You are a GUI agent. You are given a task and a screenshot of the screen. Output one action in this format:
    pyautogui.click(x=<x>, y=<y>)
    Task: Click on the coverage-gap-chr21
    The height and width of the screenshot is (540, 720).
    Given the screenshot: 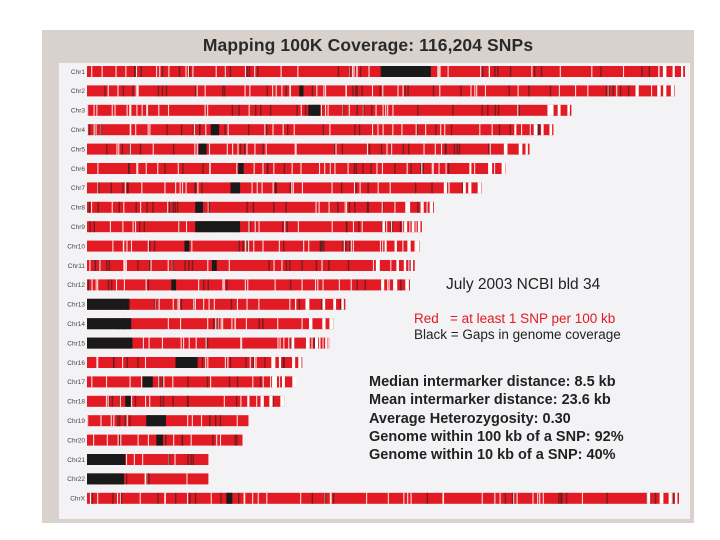 What is the action you would take?
    pyautogui.click(x=106, y=459)
    